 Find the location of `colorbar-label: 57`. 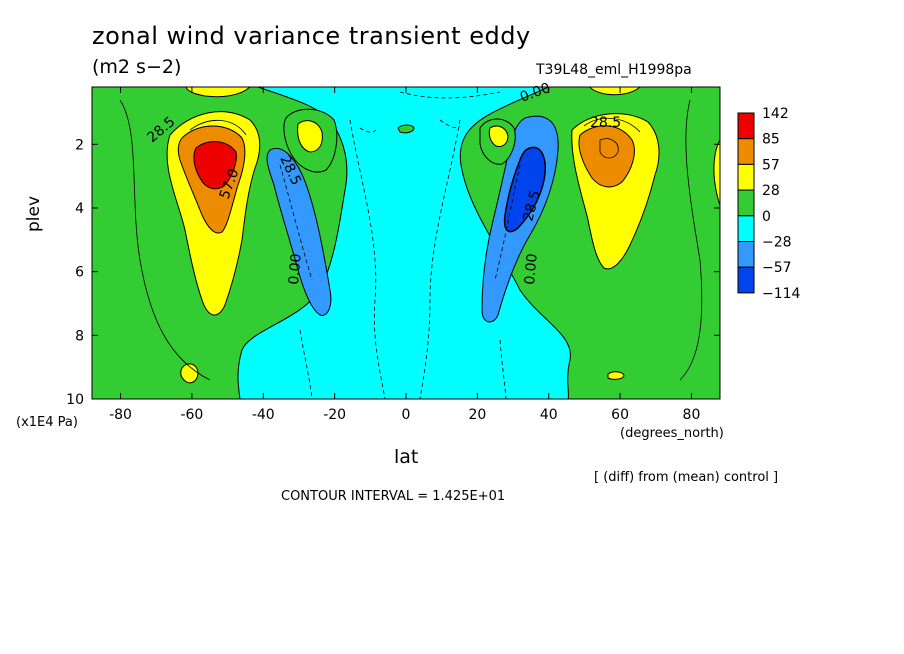

colorbar-label: 57 is located at coordinates (771, 165).